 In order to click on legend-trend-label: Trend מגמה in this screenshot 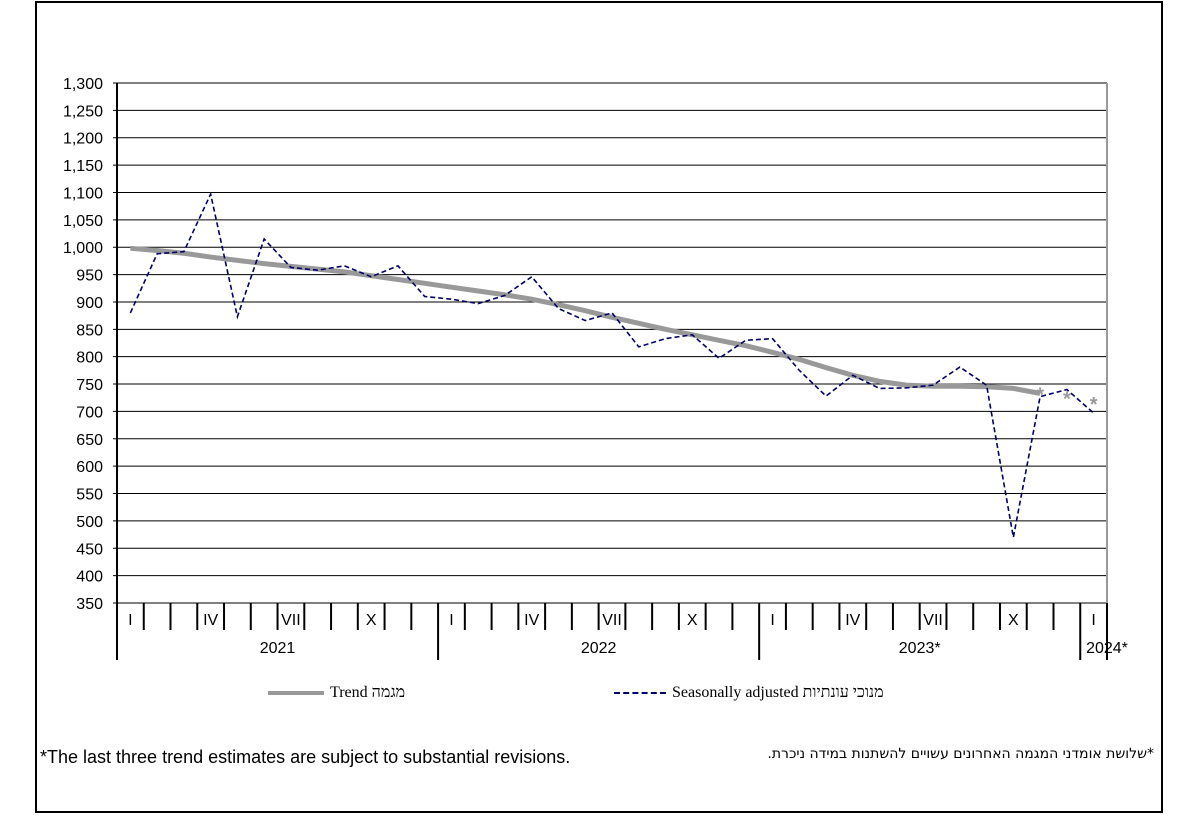, I will do `click(368, 692)`.